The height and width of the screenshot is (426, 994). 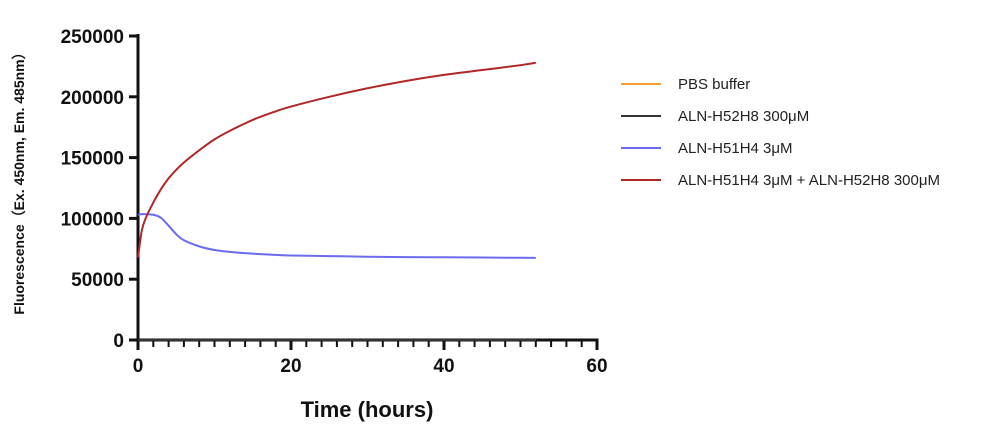 I want to click on y-tick-label: 150000, so click(x=92, y=159).